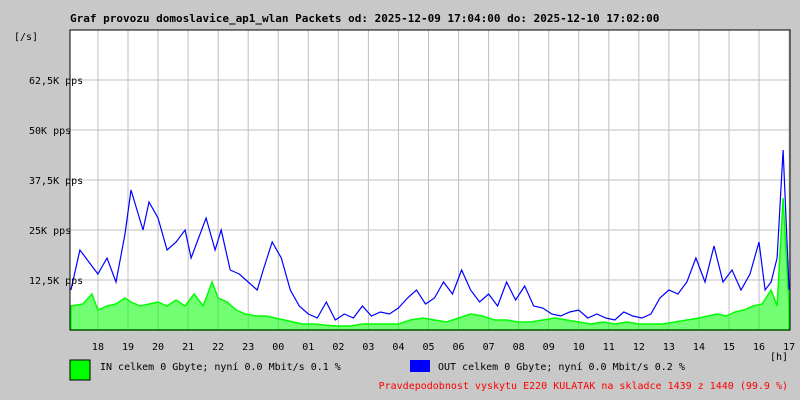  I want to click on x-tick-label: 15, so click(729, 347).